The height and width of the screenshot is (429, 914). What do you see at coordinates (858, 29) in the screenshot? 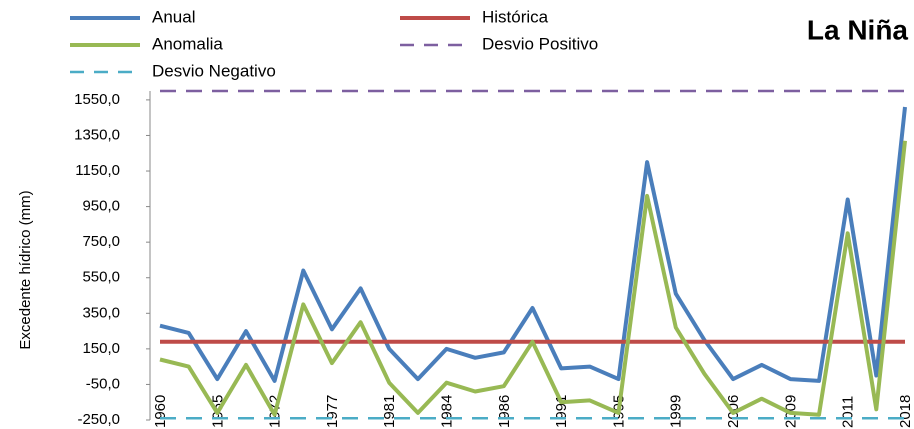
I see `chart-title: La Niña` at bounding box center [858, 29].